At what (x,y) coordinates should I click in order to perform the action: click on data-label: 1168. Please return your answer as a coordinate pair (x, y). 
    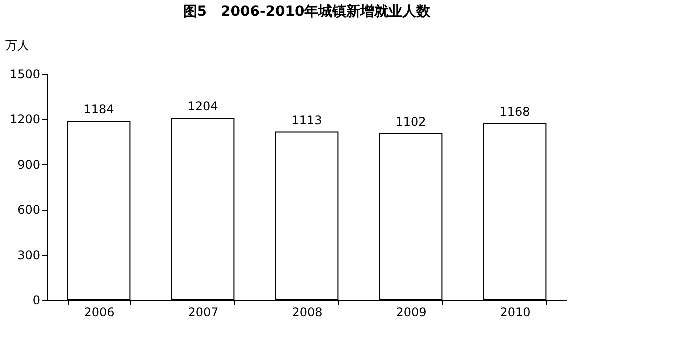
    Looking at the image, I should click on (515, 112).